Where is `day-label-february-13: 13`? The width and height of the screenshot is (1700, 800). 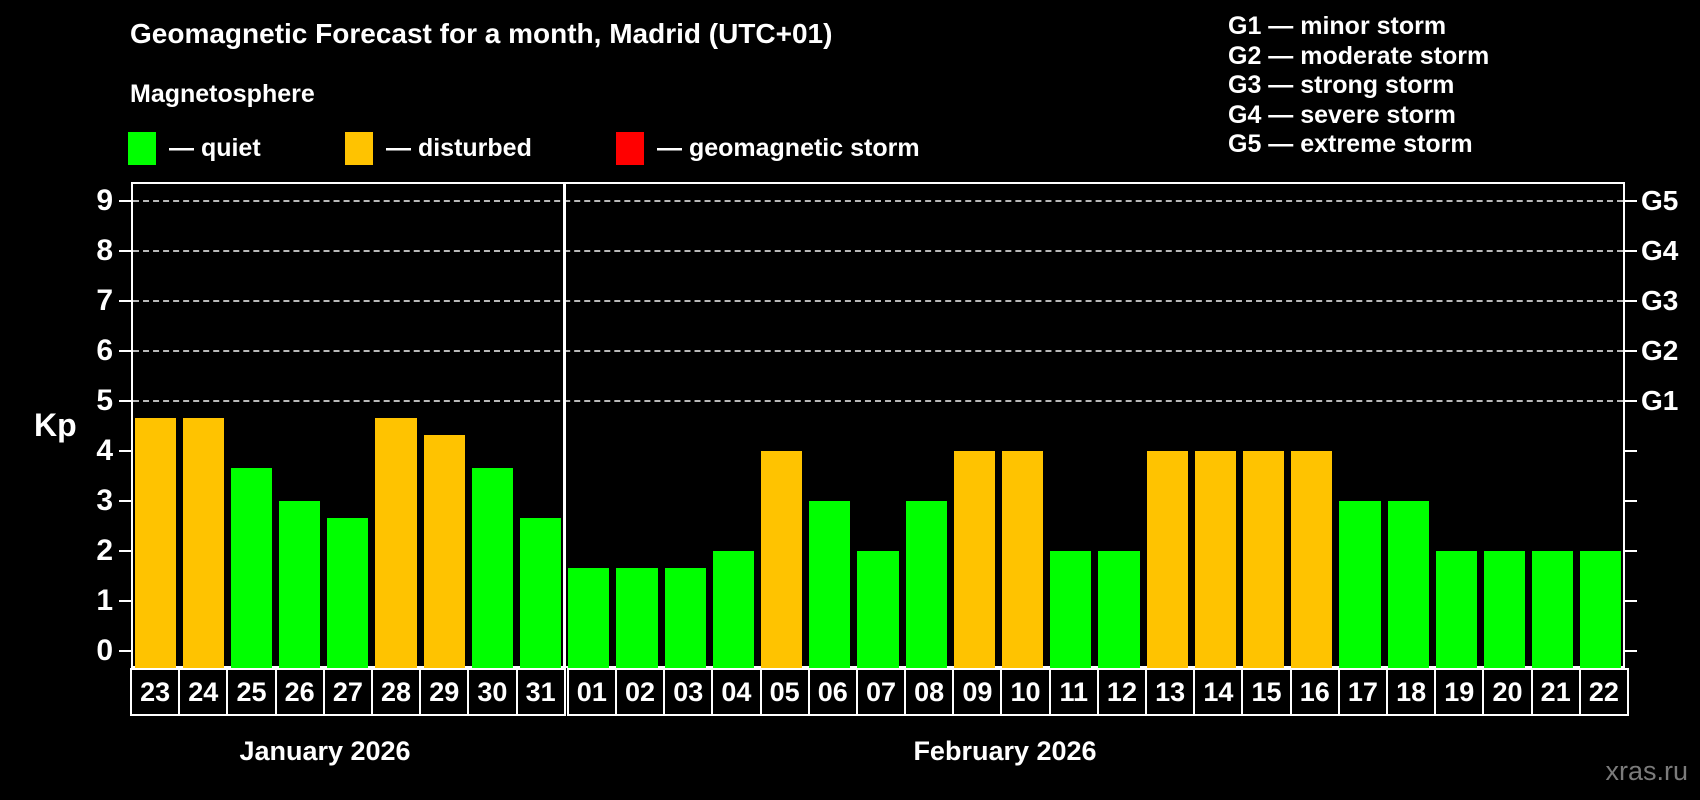 day-label-february-13: 13 is located at coordinates (1170, 692).